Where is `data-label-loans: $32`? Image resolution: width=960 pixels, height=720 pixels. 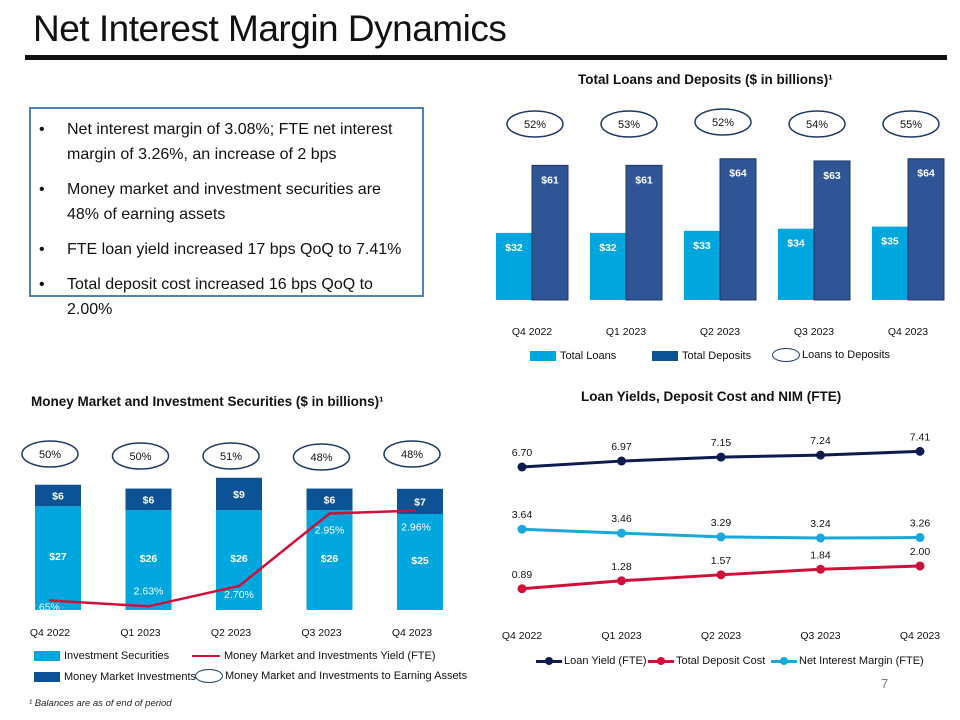 data-label-loans: $32 is located at coordinates (608, 248).